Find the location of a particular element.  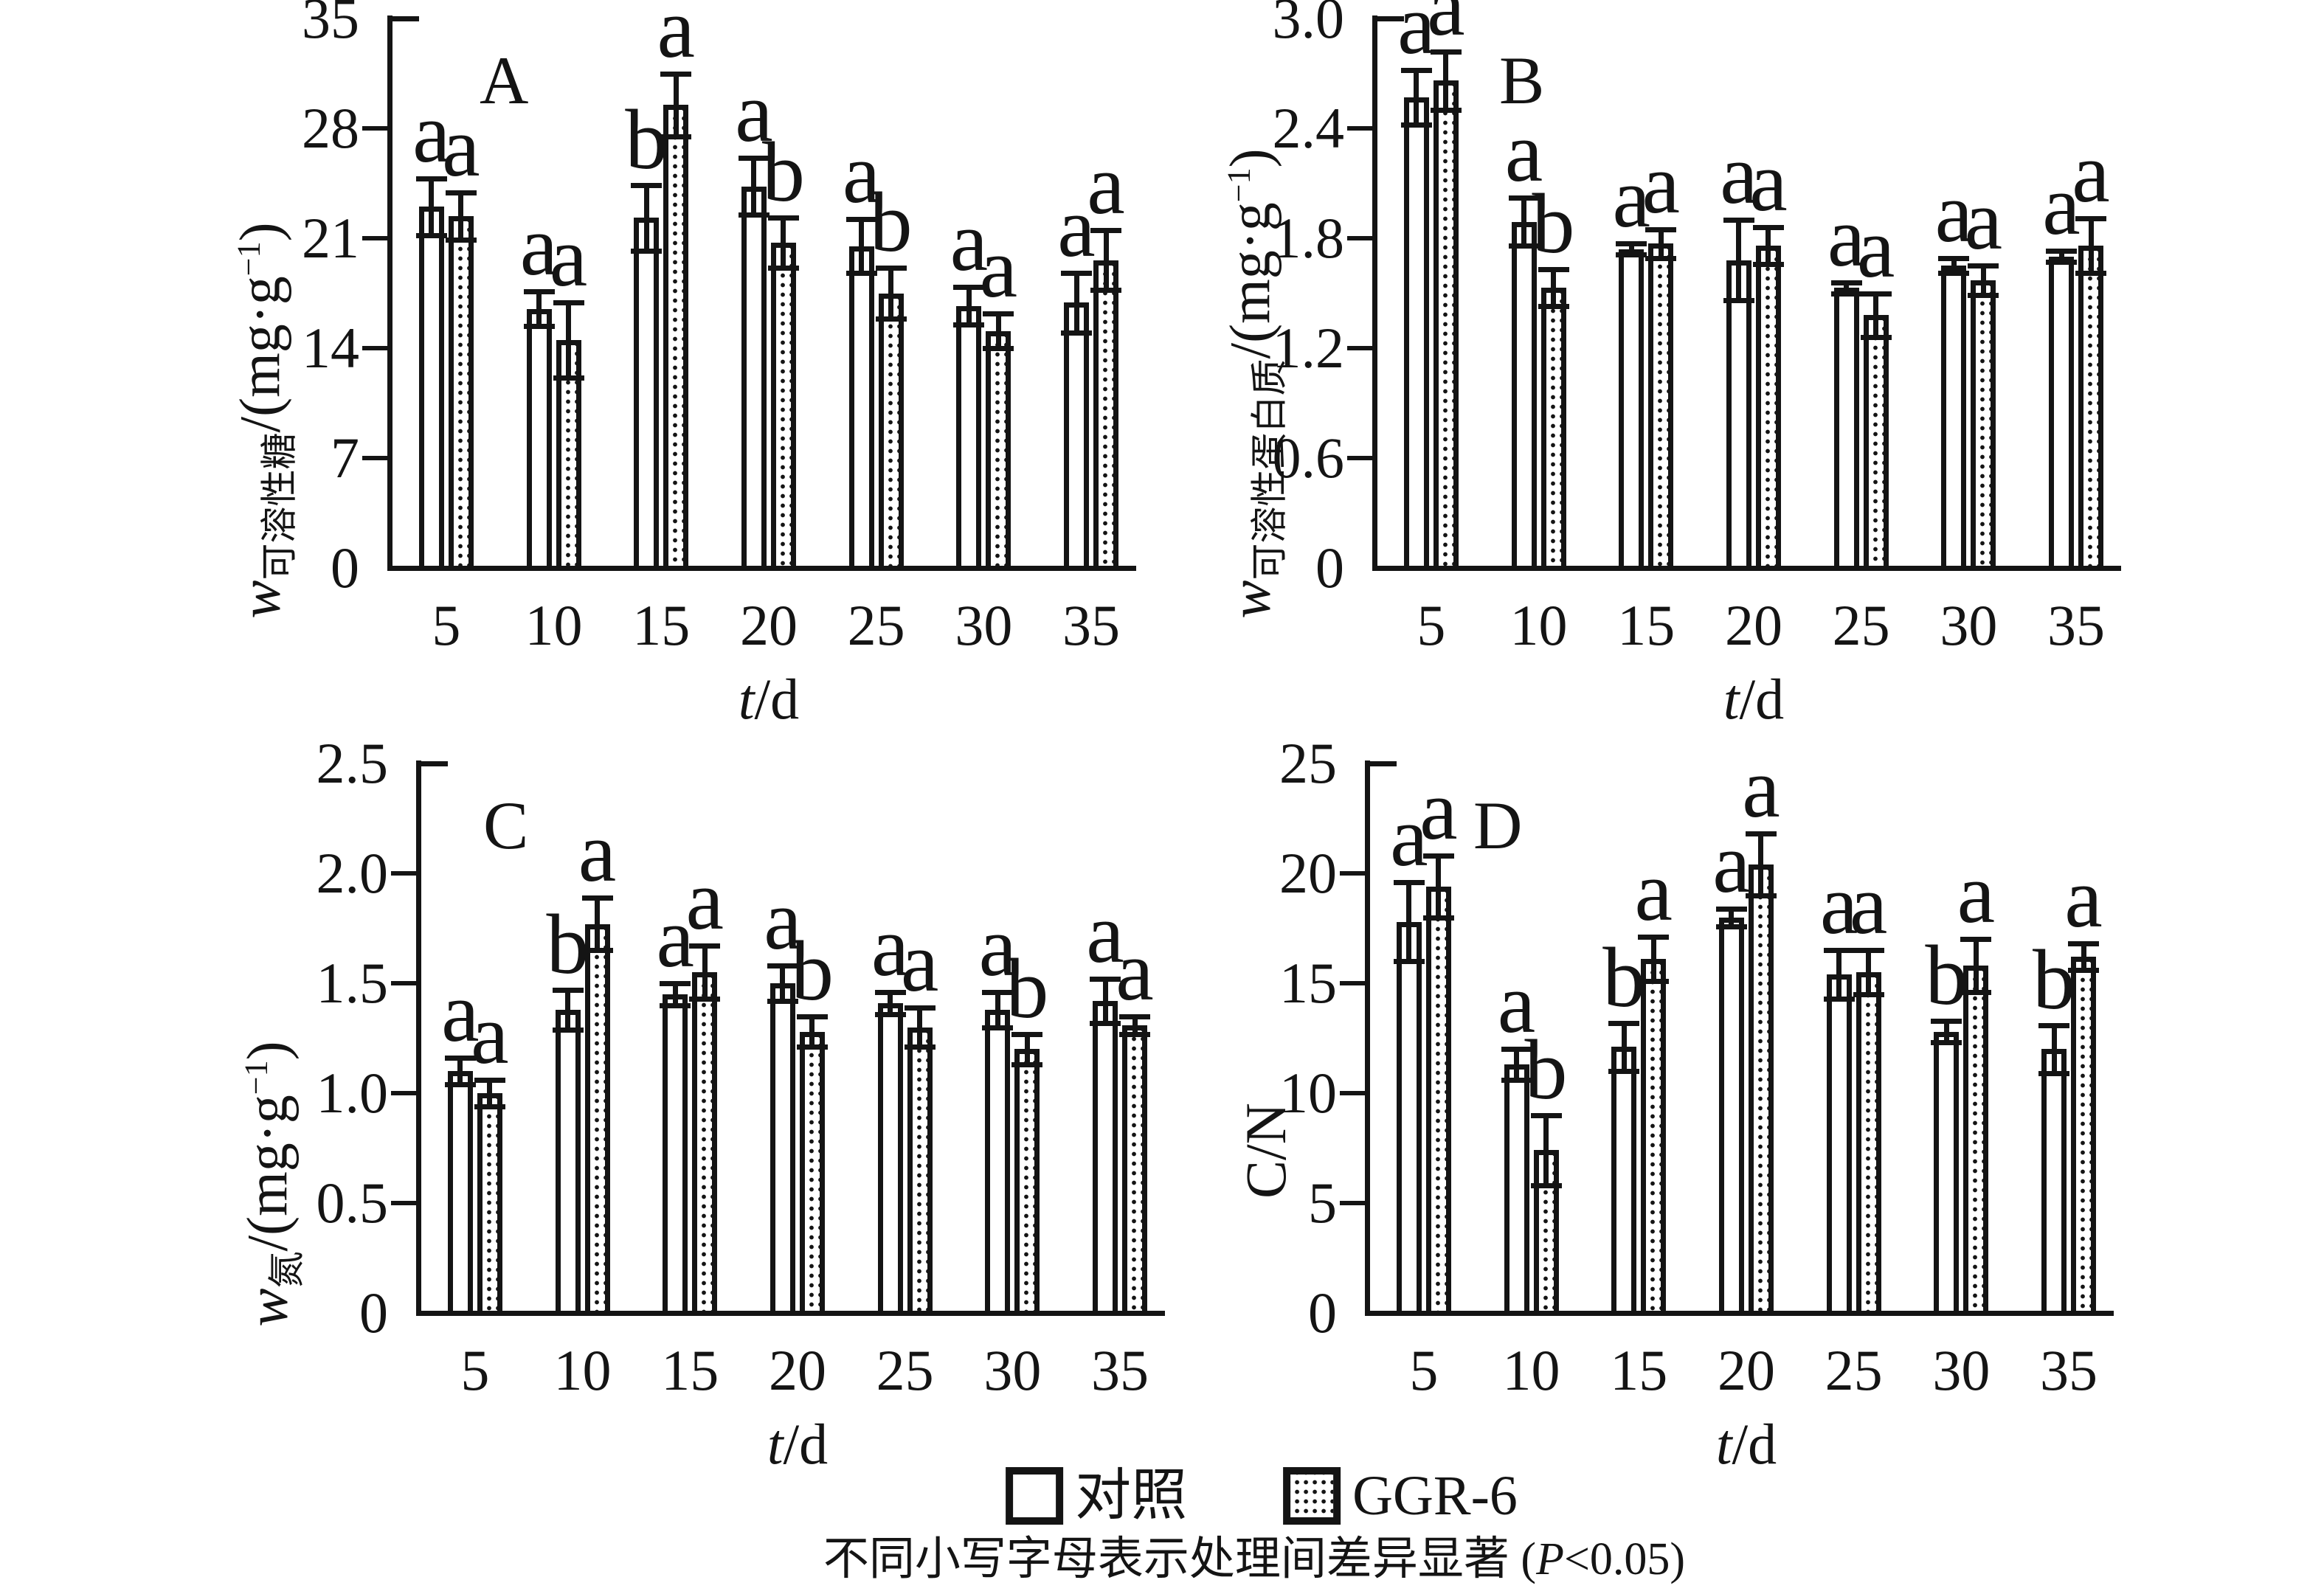

control-swatch-icon is located at coordinates (1035, 1496).